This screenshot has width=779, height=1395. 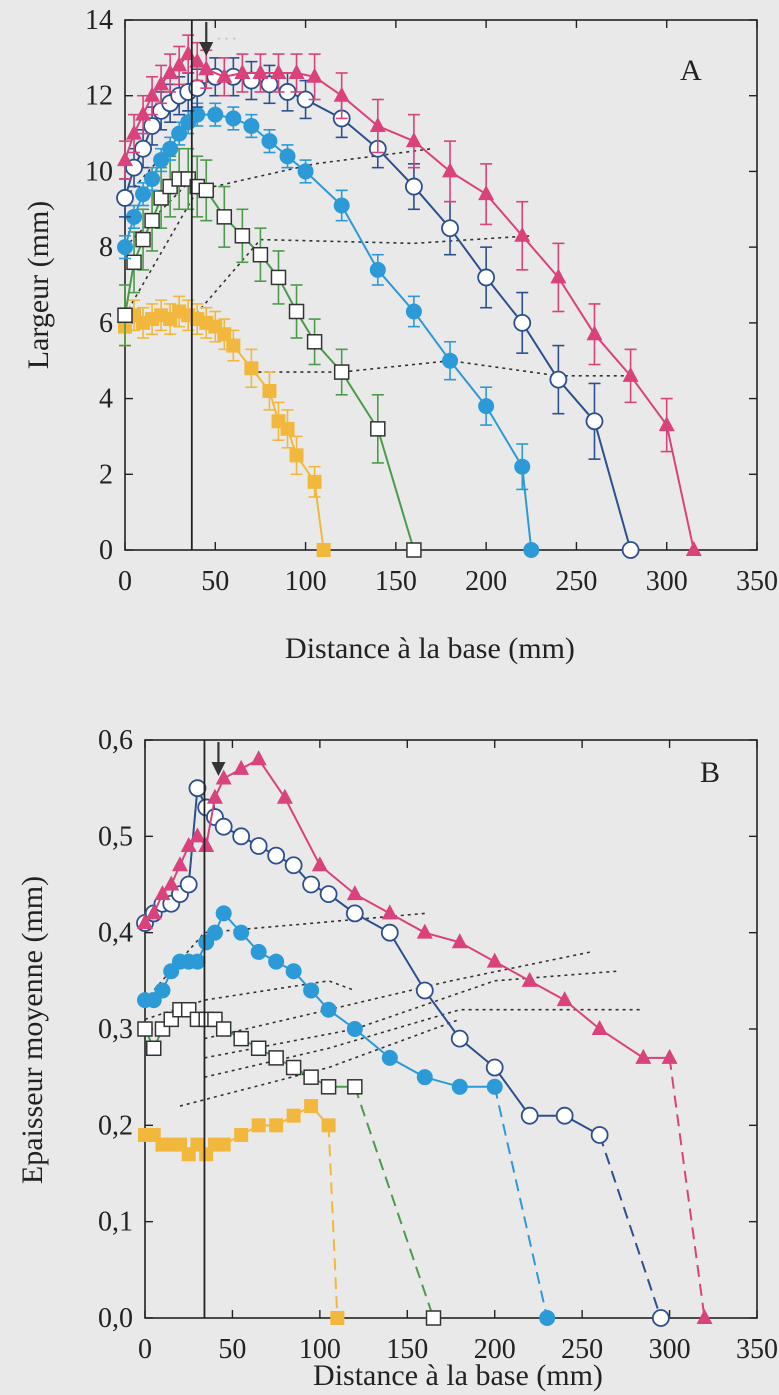 I want to click on x-tick-label: 250, so click(x=576, y=581).